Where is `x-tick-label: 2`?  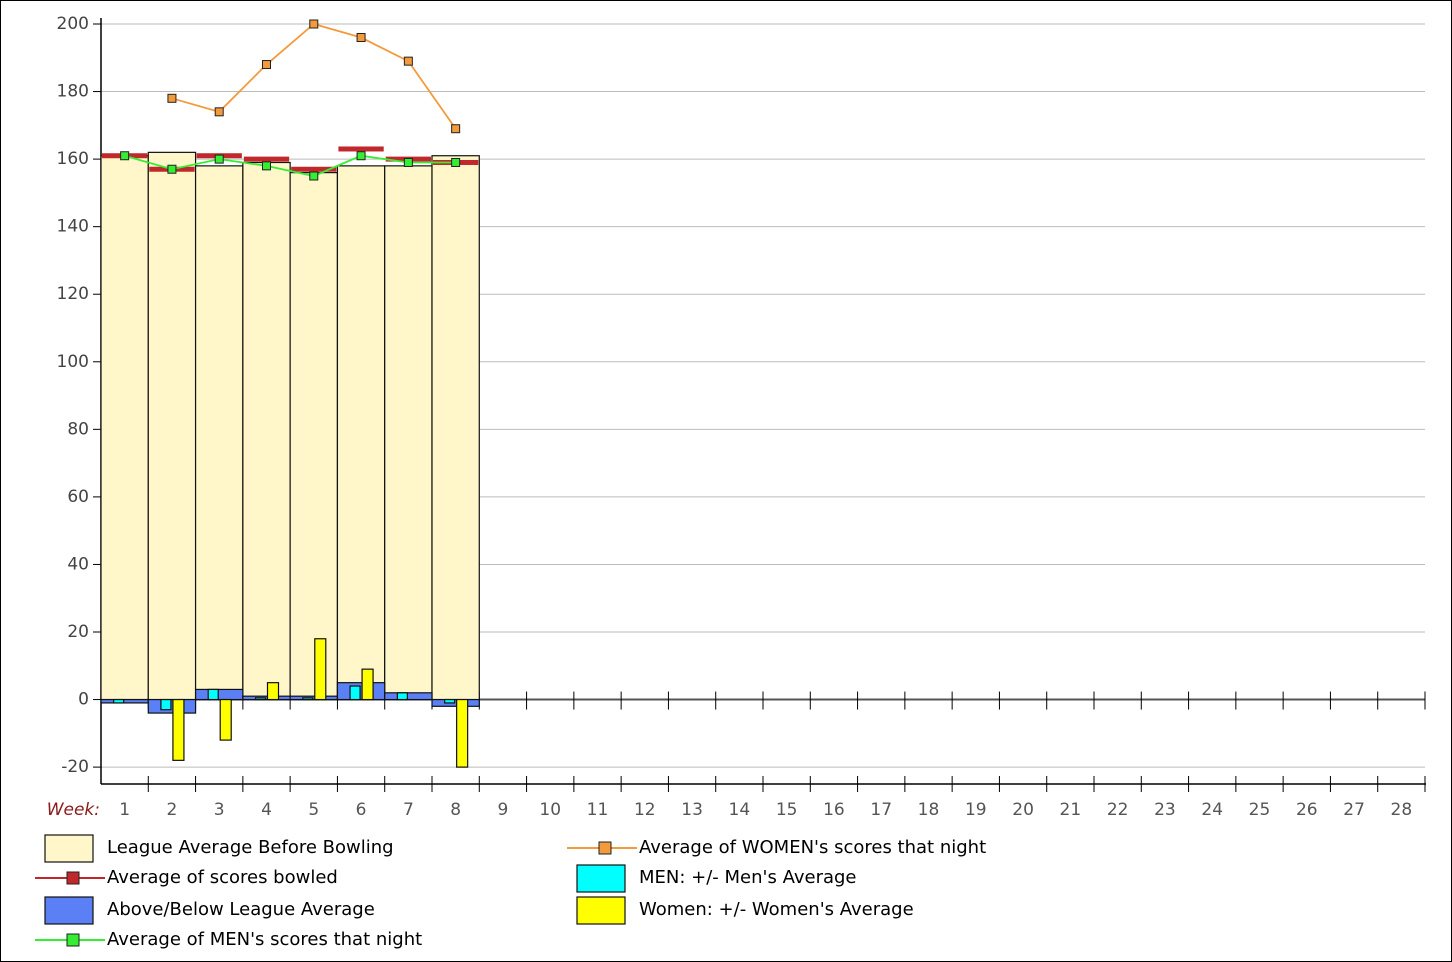
x-tick-label: 2 is located at coordinates (172, 810).